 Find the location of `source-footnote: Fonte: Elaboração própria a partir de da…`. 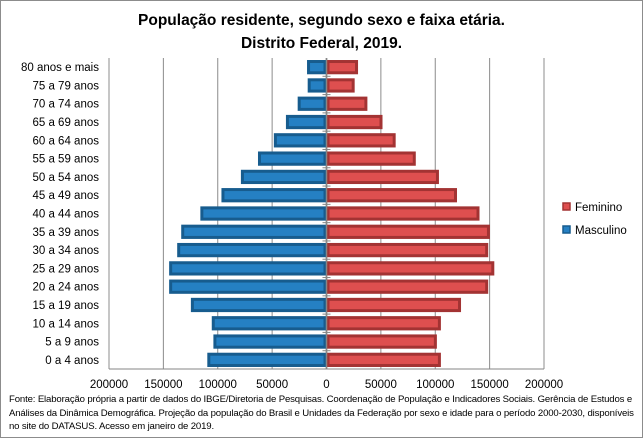

source-footnote: Fonte: Elaboração própria a partir de da… is located at coordinates (321, 413).